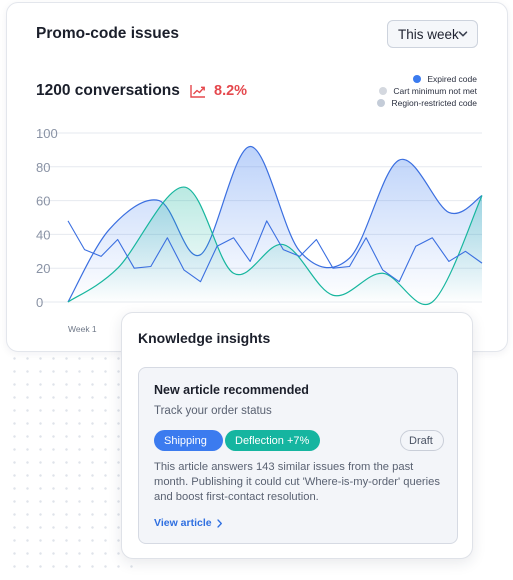  Describe the element at coordinates (231, 91) in the screenshot. I see `trend-change-value: 8.2%` at that location.